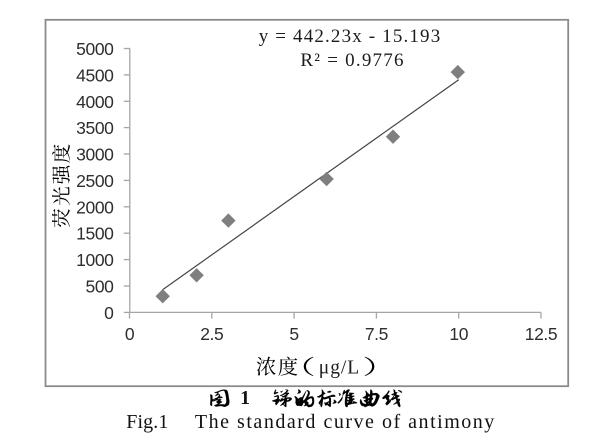  What do you see at coordinates (351, 60) in the screenshot?
I see `svg-text: R² = 0.9776` at bounding box center [351, 60].